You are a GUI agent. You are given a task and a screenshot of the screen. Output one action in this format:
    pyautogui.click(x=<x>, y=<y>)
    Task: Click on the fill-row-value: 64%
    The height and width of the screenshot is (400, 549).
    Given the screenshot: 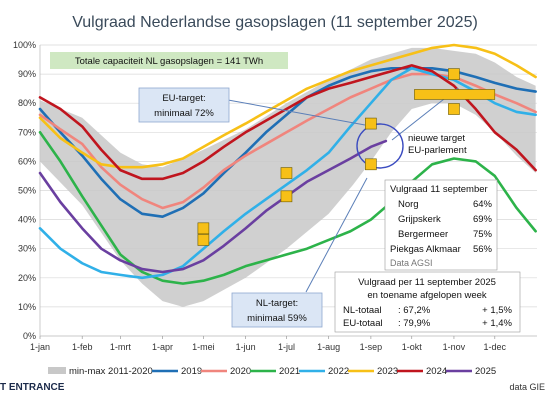 What is the action you would take?
    pyautogui.click(x=483, y=204)
    